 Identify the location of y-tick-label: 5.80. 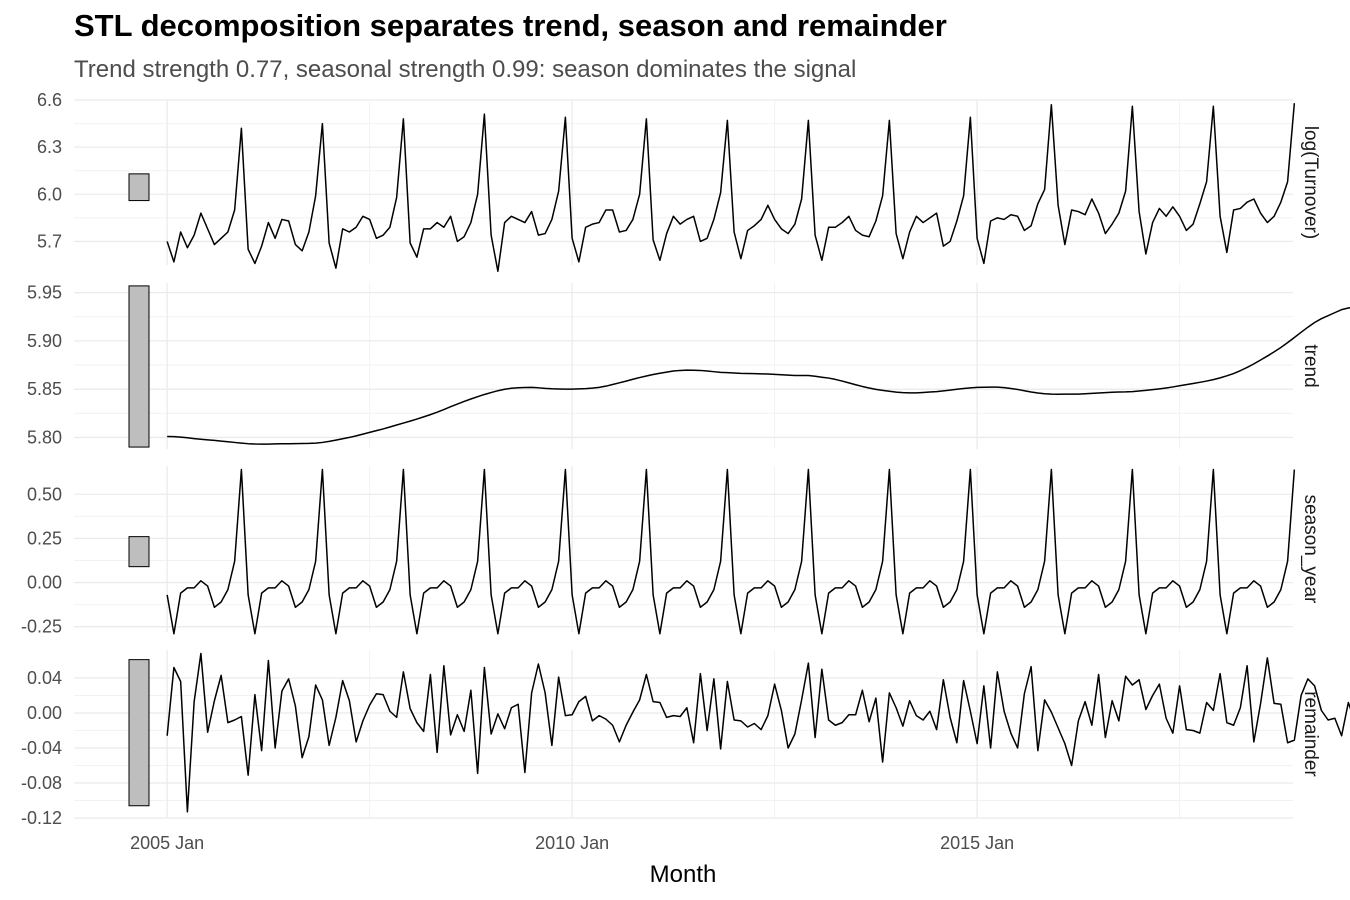
(44, 437).